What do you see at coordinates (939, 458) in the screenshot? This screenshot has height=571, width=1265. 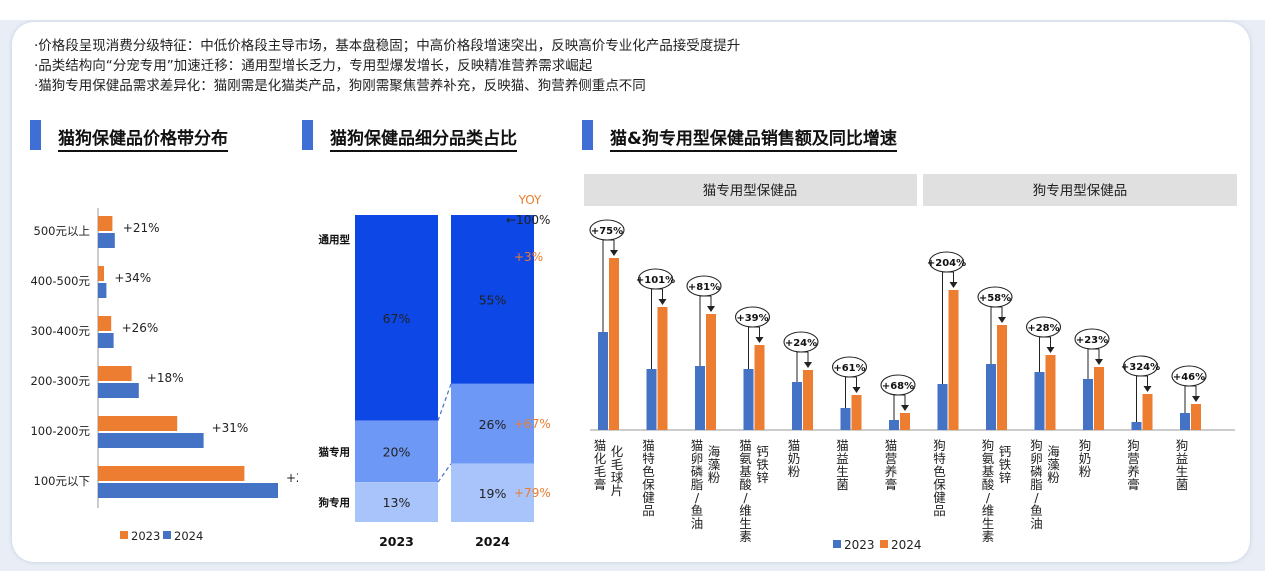 I see `category-label-char: 特` at bounding box center [939, 458].